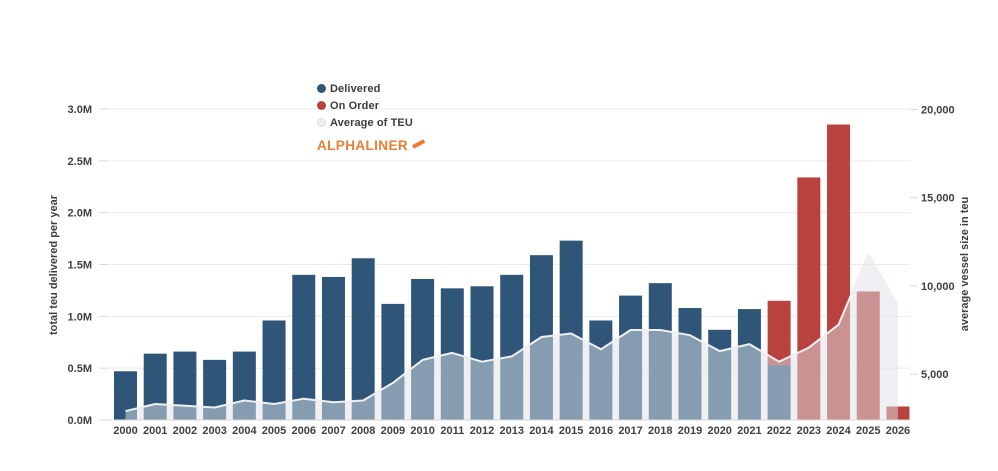  What do you see at coordinates (935, 375) in the screenshot?
I see `right-axis-label-5,000: 5,000` at bounding box center [935, 375].